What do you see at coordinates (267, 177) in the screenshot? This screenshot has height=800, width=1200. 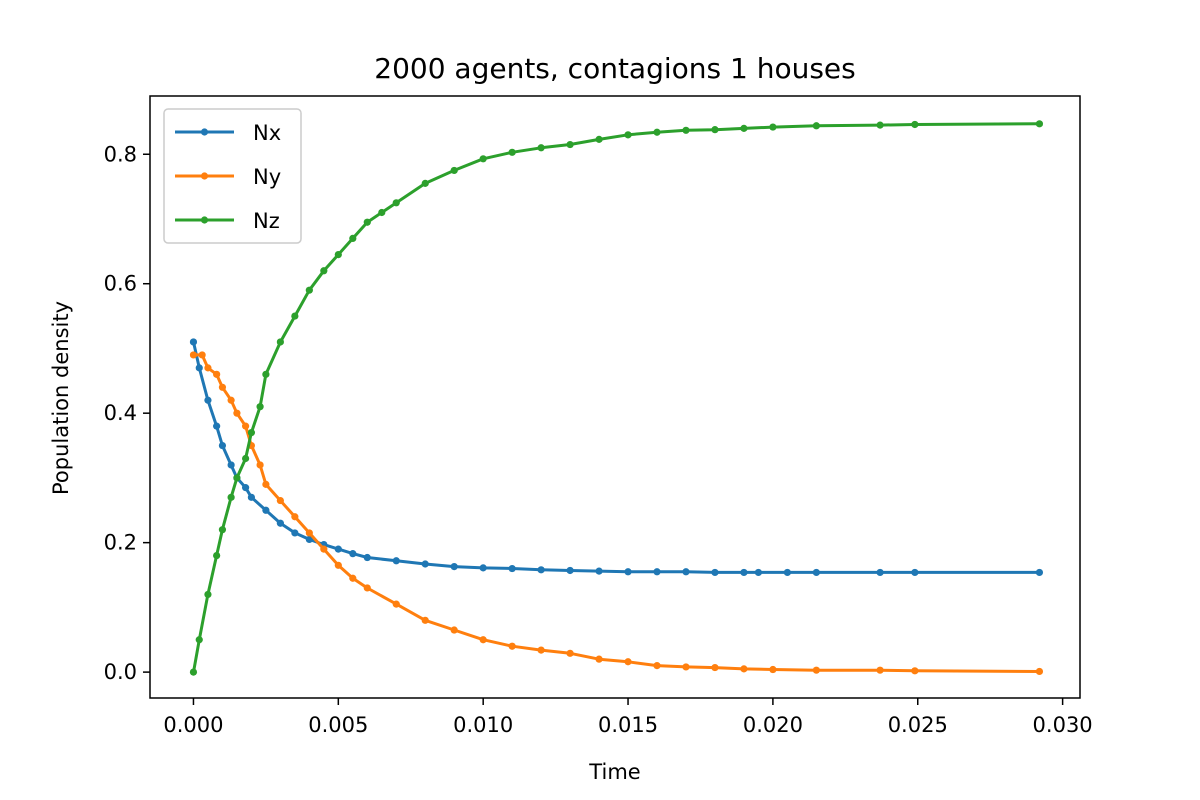 I see `legend-label: Ny` at bounding box center [267, 177].